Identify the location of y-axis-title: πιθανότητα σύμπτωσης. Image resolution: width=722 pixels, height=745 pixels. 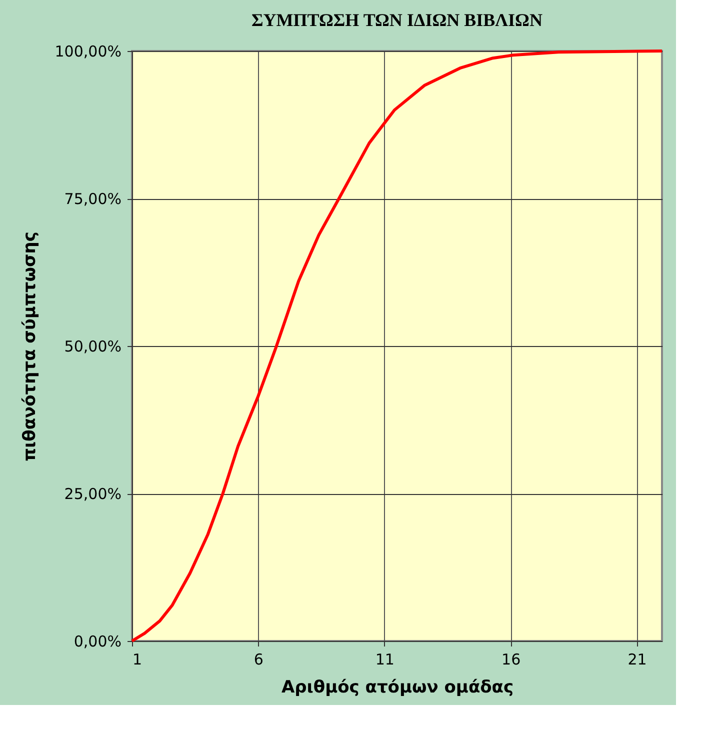
(30, 347).